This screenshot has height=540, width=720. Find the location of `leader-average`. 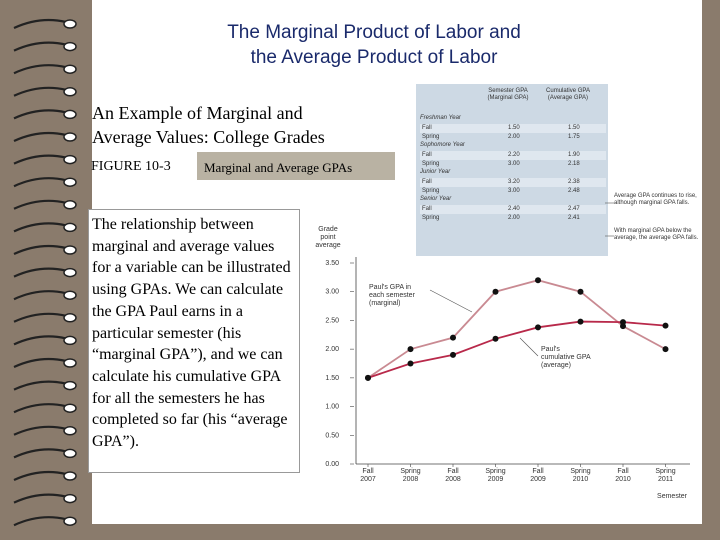

leader-average is located at coordinates (529, 347).